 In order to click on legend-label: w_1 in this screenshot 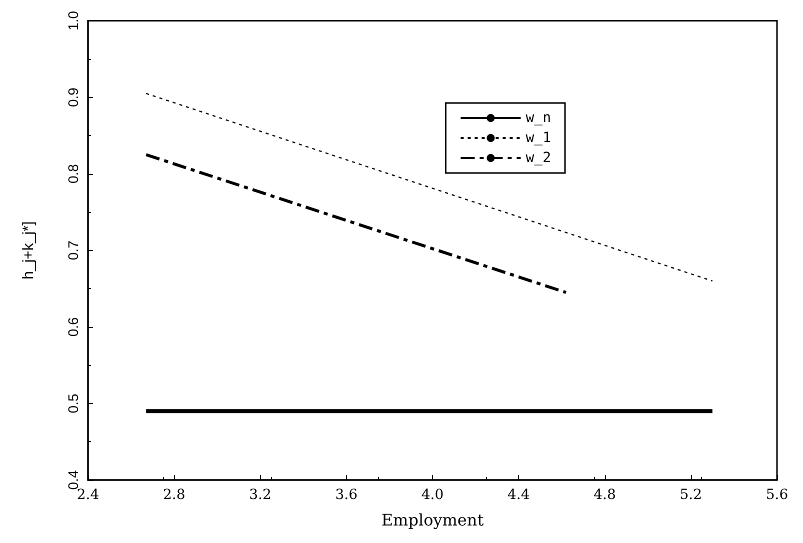, I will do `click(539, 138)`.